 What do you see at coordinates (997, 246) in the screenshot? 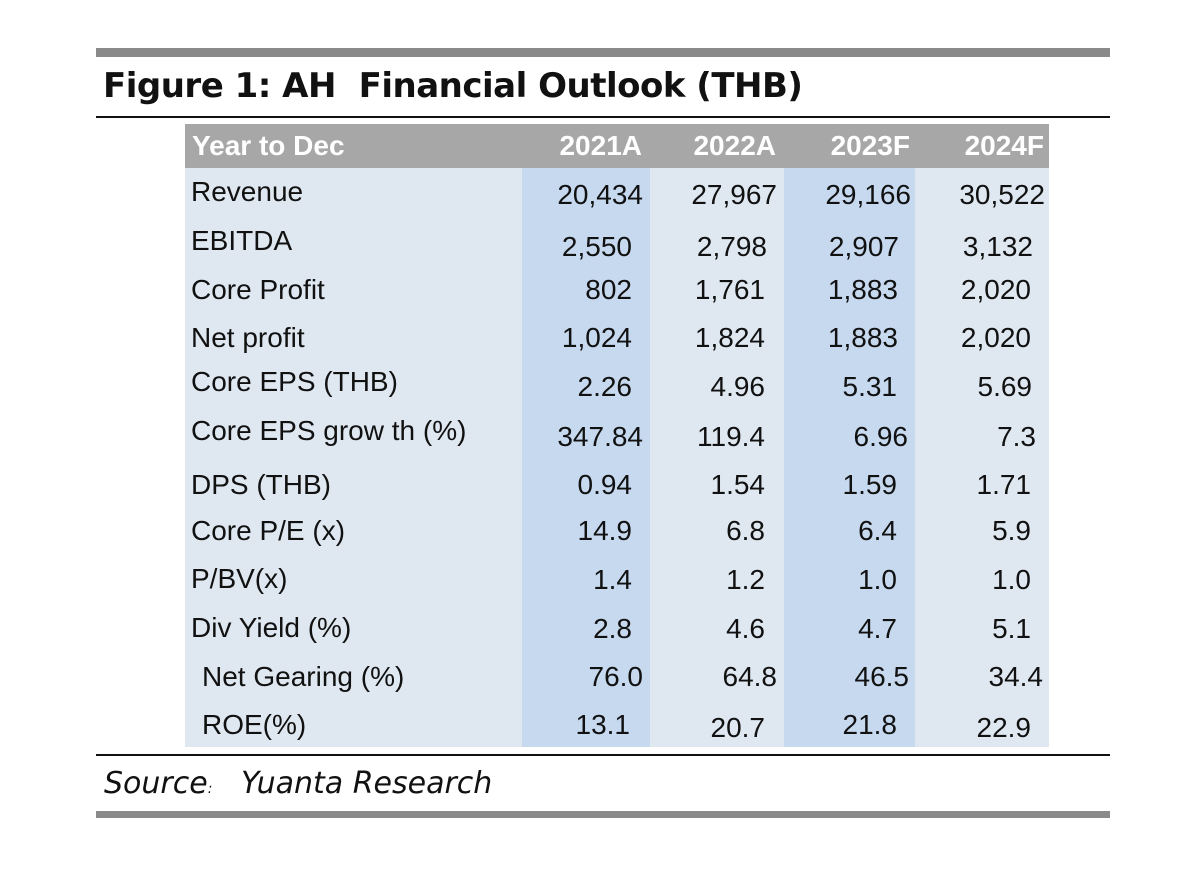
I see `table-cell: 3,132` at bounding box center [997, 246].